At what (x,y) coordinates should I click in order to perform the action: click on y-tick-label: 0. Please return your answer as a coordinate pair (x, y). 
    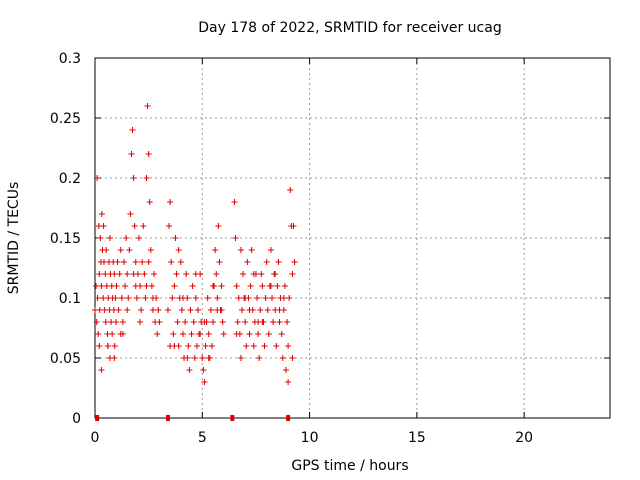
    Looking at the image, I should click on (76, 419).